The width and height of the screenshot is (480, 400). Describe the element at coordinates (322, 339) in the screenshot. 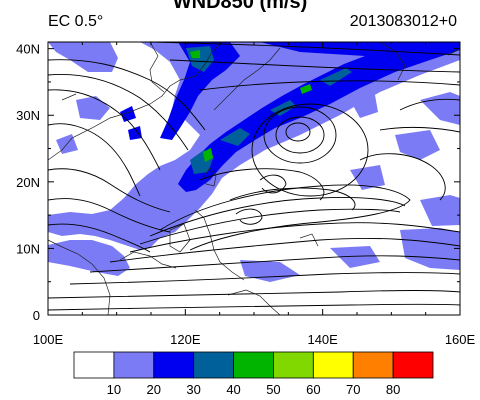

I see `lon-tick-label: 140E` at that location.